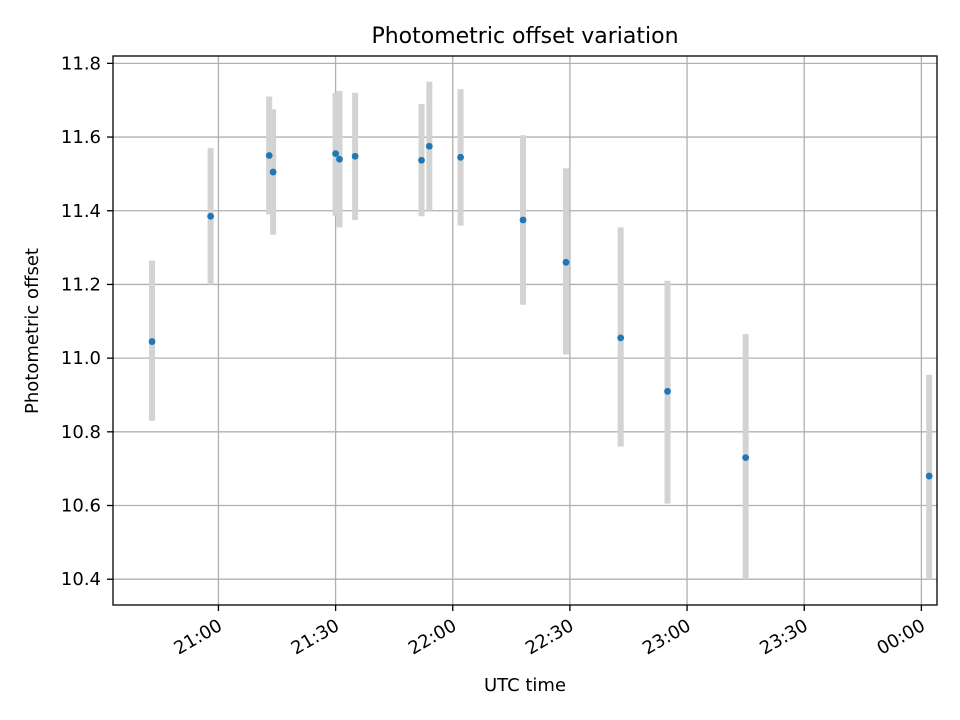 This screenshot has height=720, width=960. Describe the element at coordinates (87, 321) in the screenshot. I see `y-axis: 10.4 10.6 10.8 11.0 11.2 11.4 11.6 11.8` at that location.